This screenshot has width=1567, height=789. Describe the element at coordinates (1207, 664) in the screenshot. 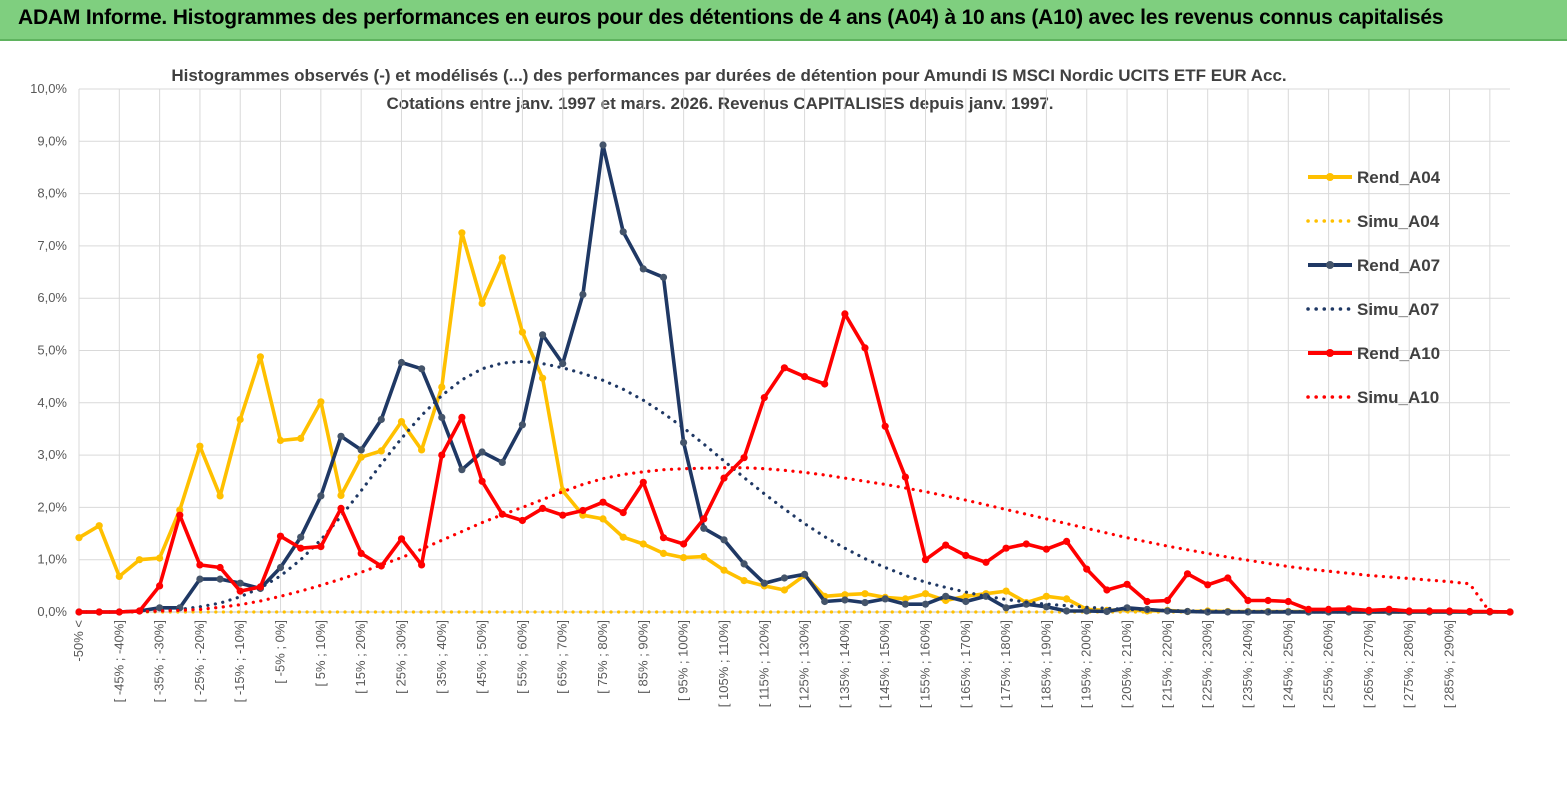

I see `x-tick-label: [ 225% ; 230%]` at that location.